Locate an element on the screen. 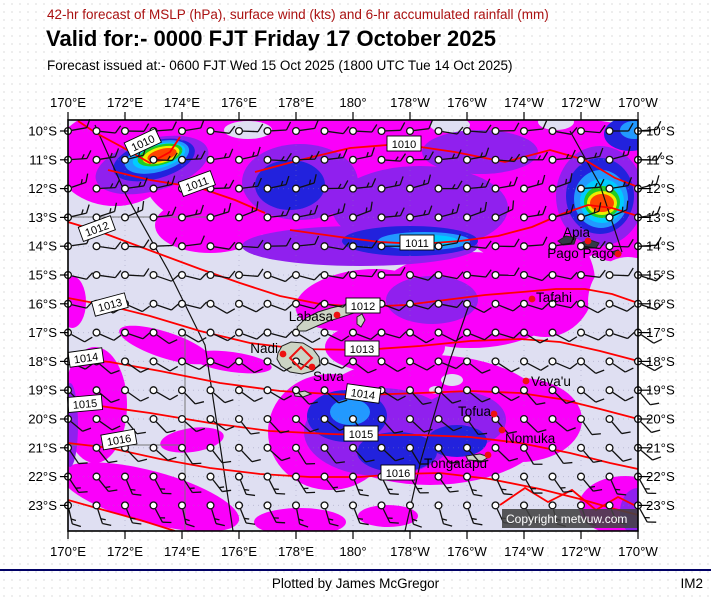 This screenshot has height=600, width=711. city-dot is located at coordinates (532, 299).